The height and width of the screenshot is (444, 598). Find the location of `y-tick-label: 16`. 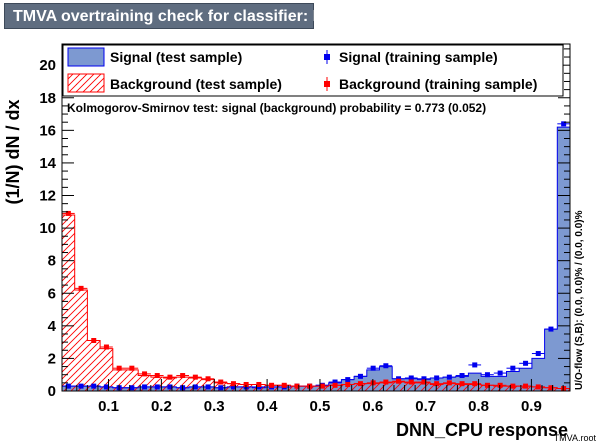

y-tick-label: 16 is located at coordinates (47, 130).